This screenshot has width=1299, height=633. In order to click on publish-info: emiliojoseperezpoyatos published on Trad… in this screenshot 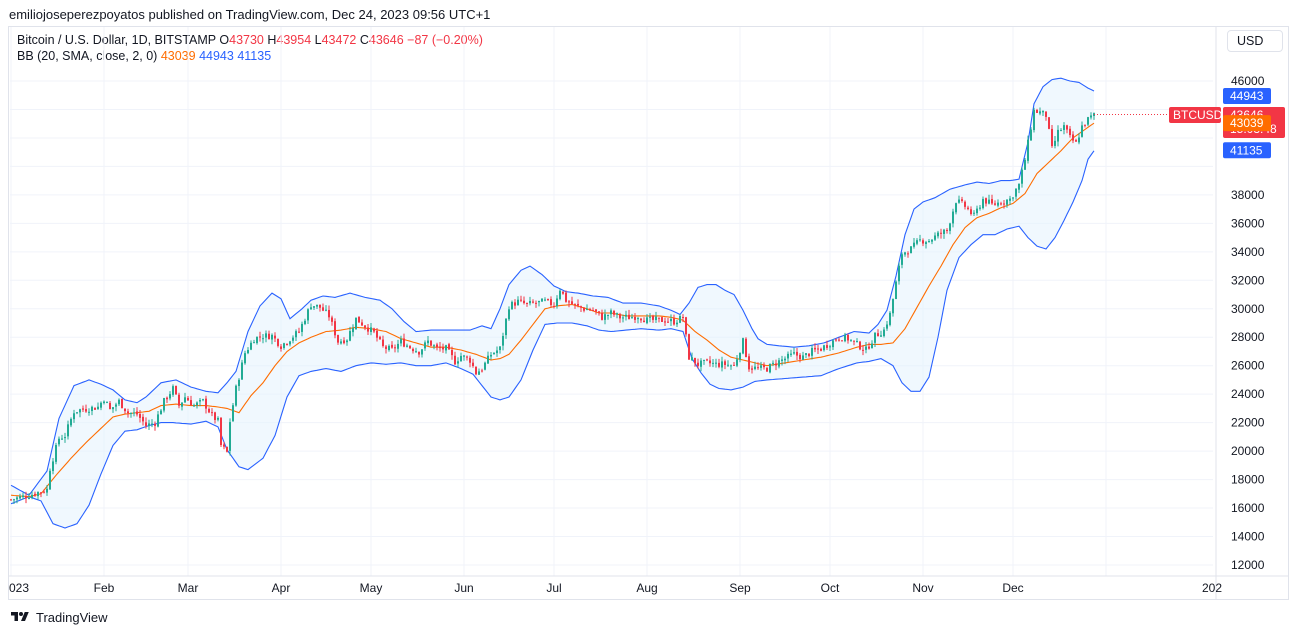, I will do `click(250, 14)`.